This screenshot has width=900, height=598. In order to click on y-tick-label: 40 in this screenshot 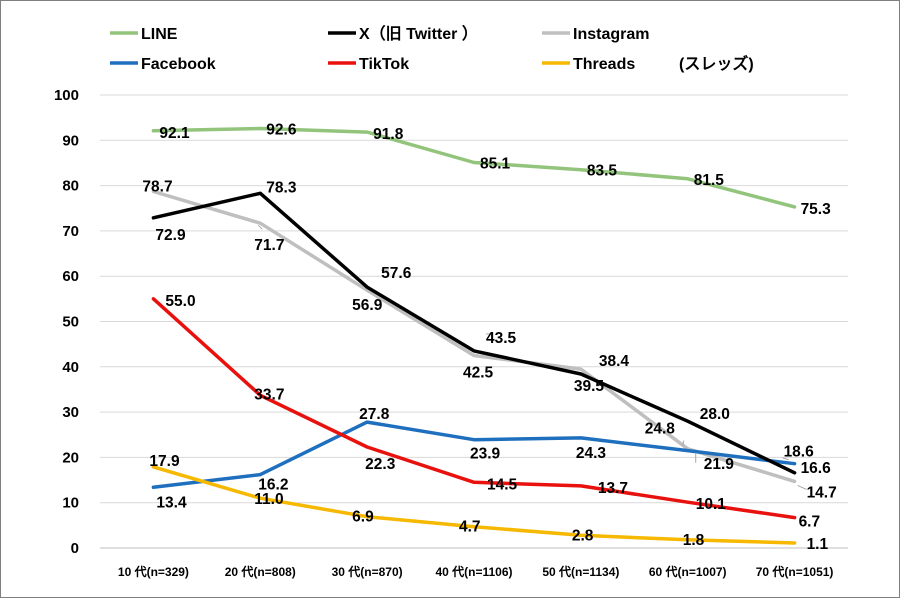, I will do `click(70, 367)`.